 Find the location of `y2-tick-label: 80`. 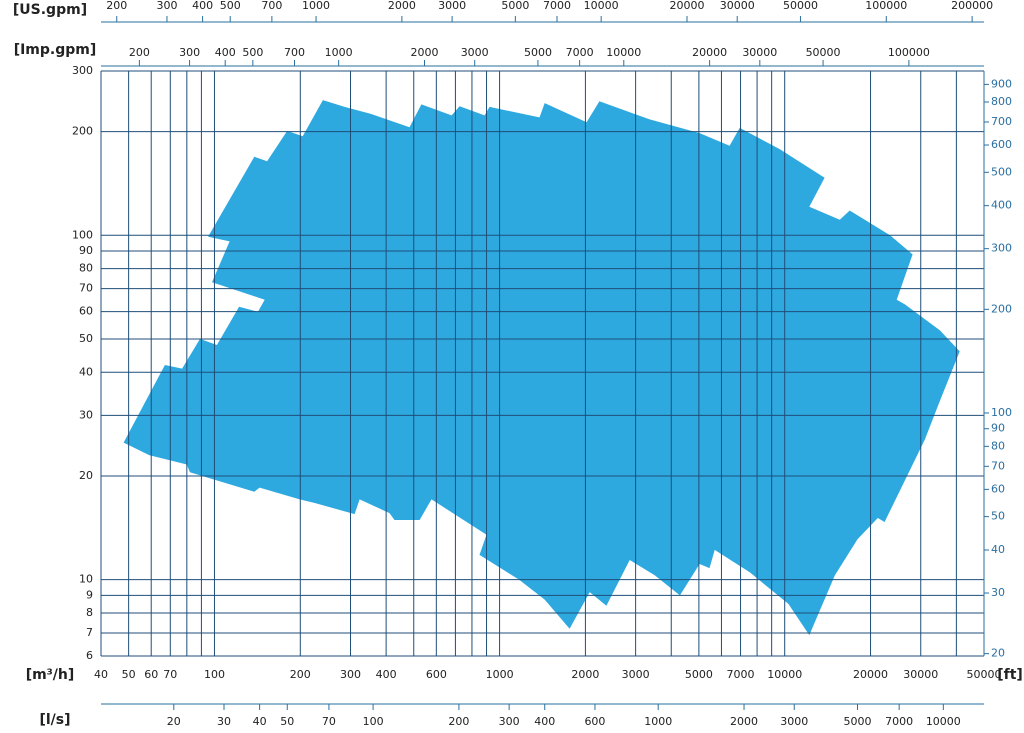

y2-tick-label: 80 is located at coordinates (998, 445).